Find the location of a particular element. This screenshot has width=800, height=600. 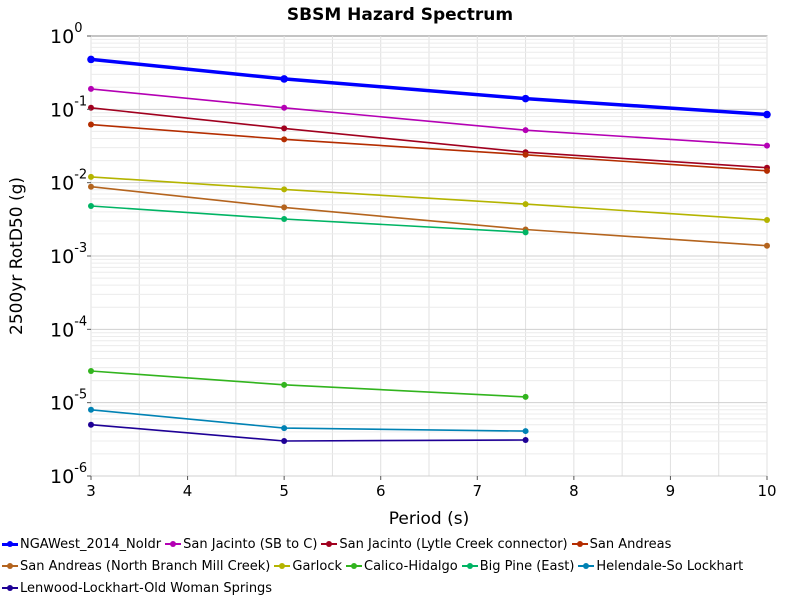

y-tick-label: 10⁻³ is located at coordinates (68, 254).